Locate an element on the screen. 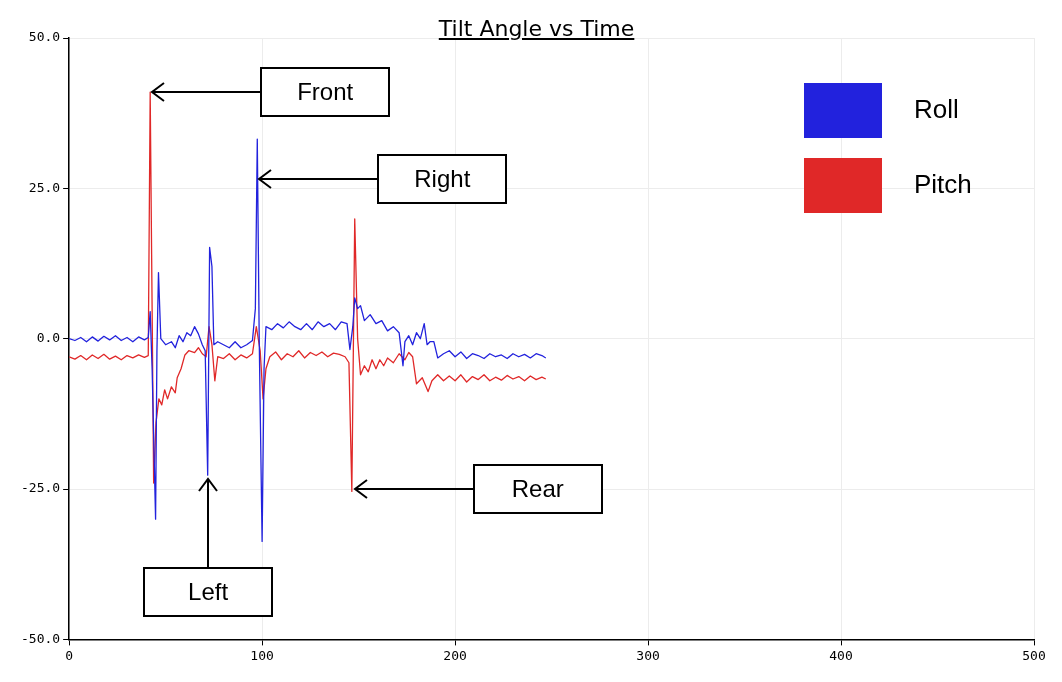 The height and width of the screenshot is (682, 1062). annotation: Left is located at coordinates (208, 592).